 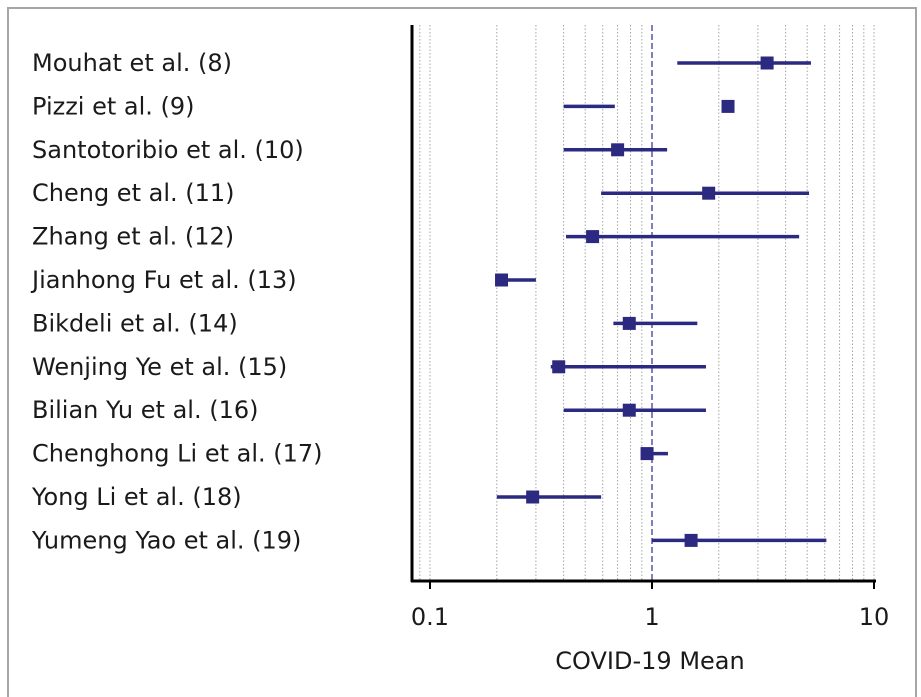 What do you see at coordinates (163, 280) in the screenshot?
I see `study-label: Jianhong Fu et al. (13)` at bounding box center [163, 280].